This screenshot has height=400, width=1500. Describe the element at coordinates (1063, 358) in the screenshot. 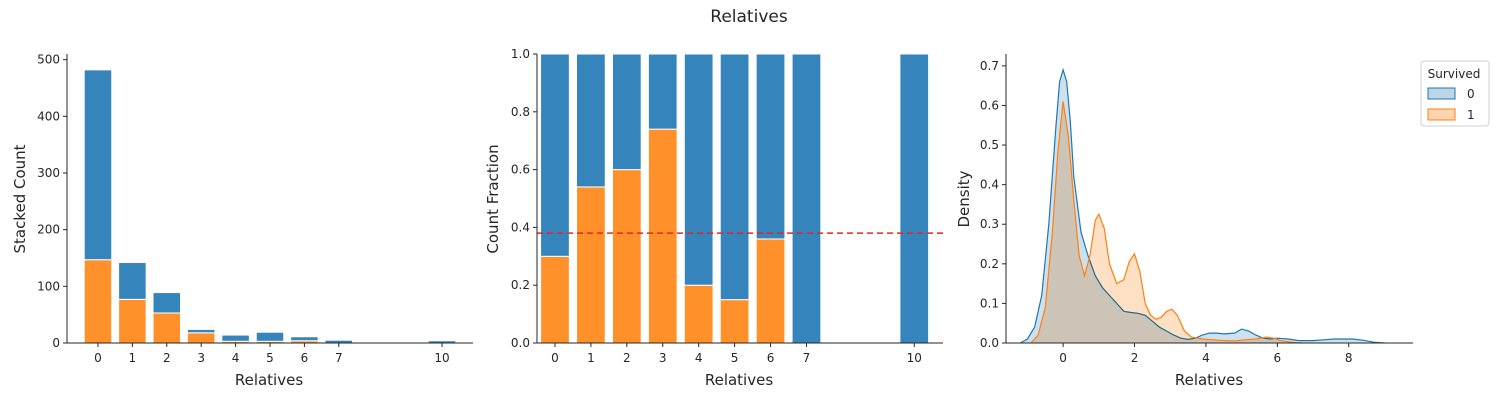

I see `density-xtick-label-0: 0` at that location.